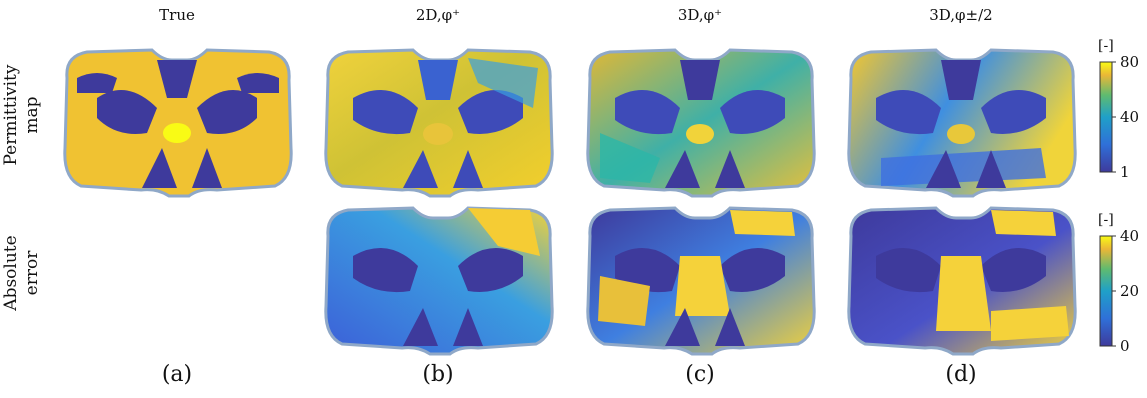 This screenshot has height=398, width=1147. I want to click on panel-d-permittivity, so click(962, 123).